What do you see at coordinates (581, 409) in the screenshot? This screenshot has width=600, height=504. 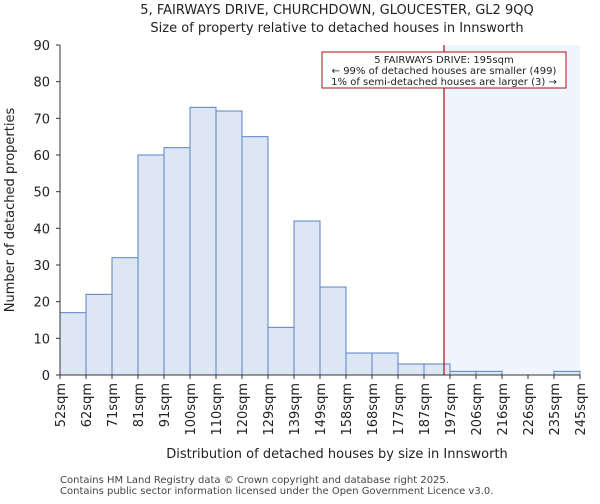 I see `x-tick-label: 245sqm` at bounding box center [581, 409].